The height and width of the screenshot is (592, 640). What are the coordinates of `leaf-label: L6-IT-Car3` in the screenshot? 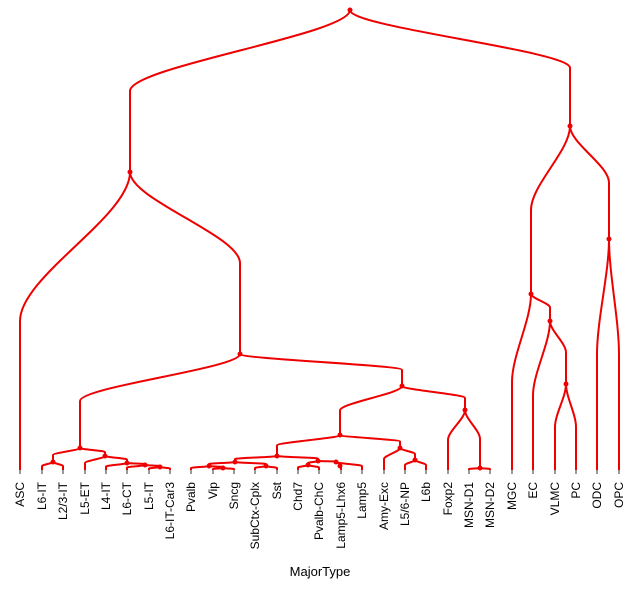 It's located at (170, 511).